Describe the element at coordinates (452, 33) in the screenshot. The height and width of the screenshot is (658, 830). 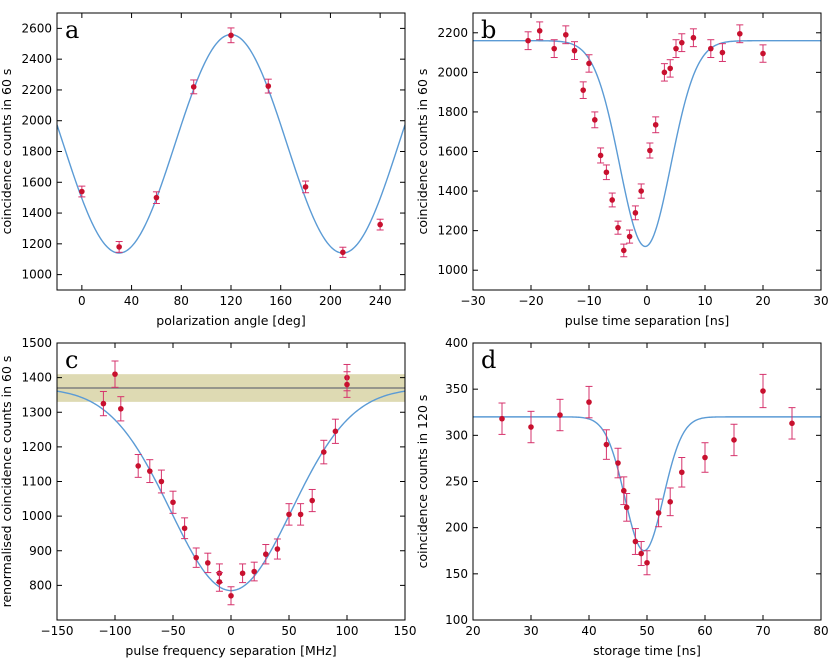
I see `y-tick-label: 2200` at that location.